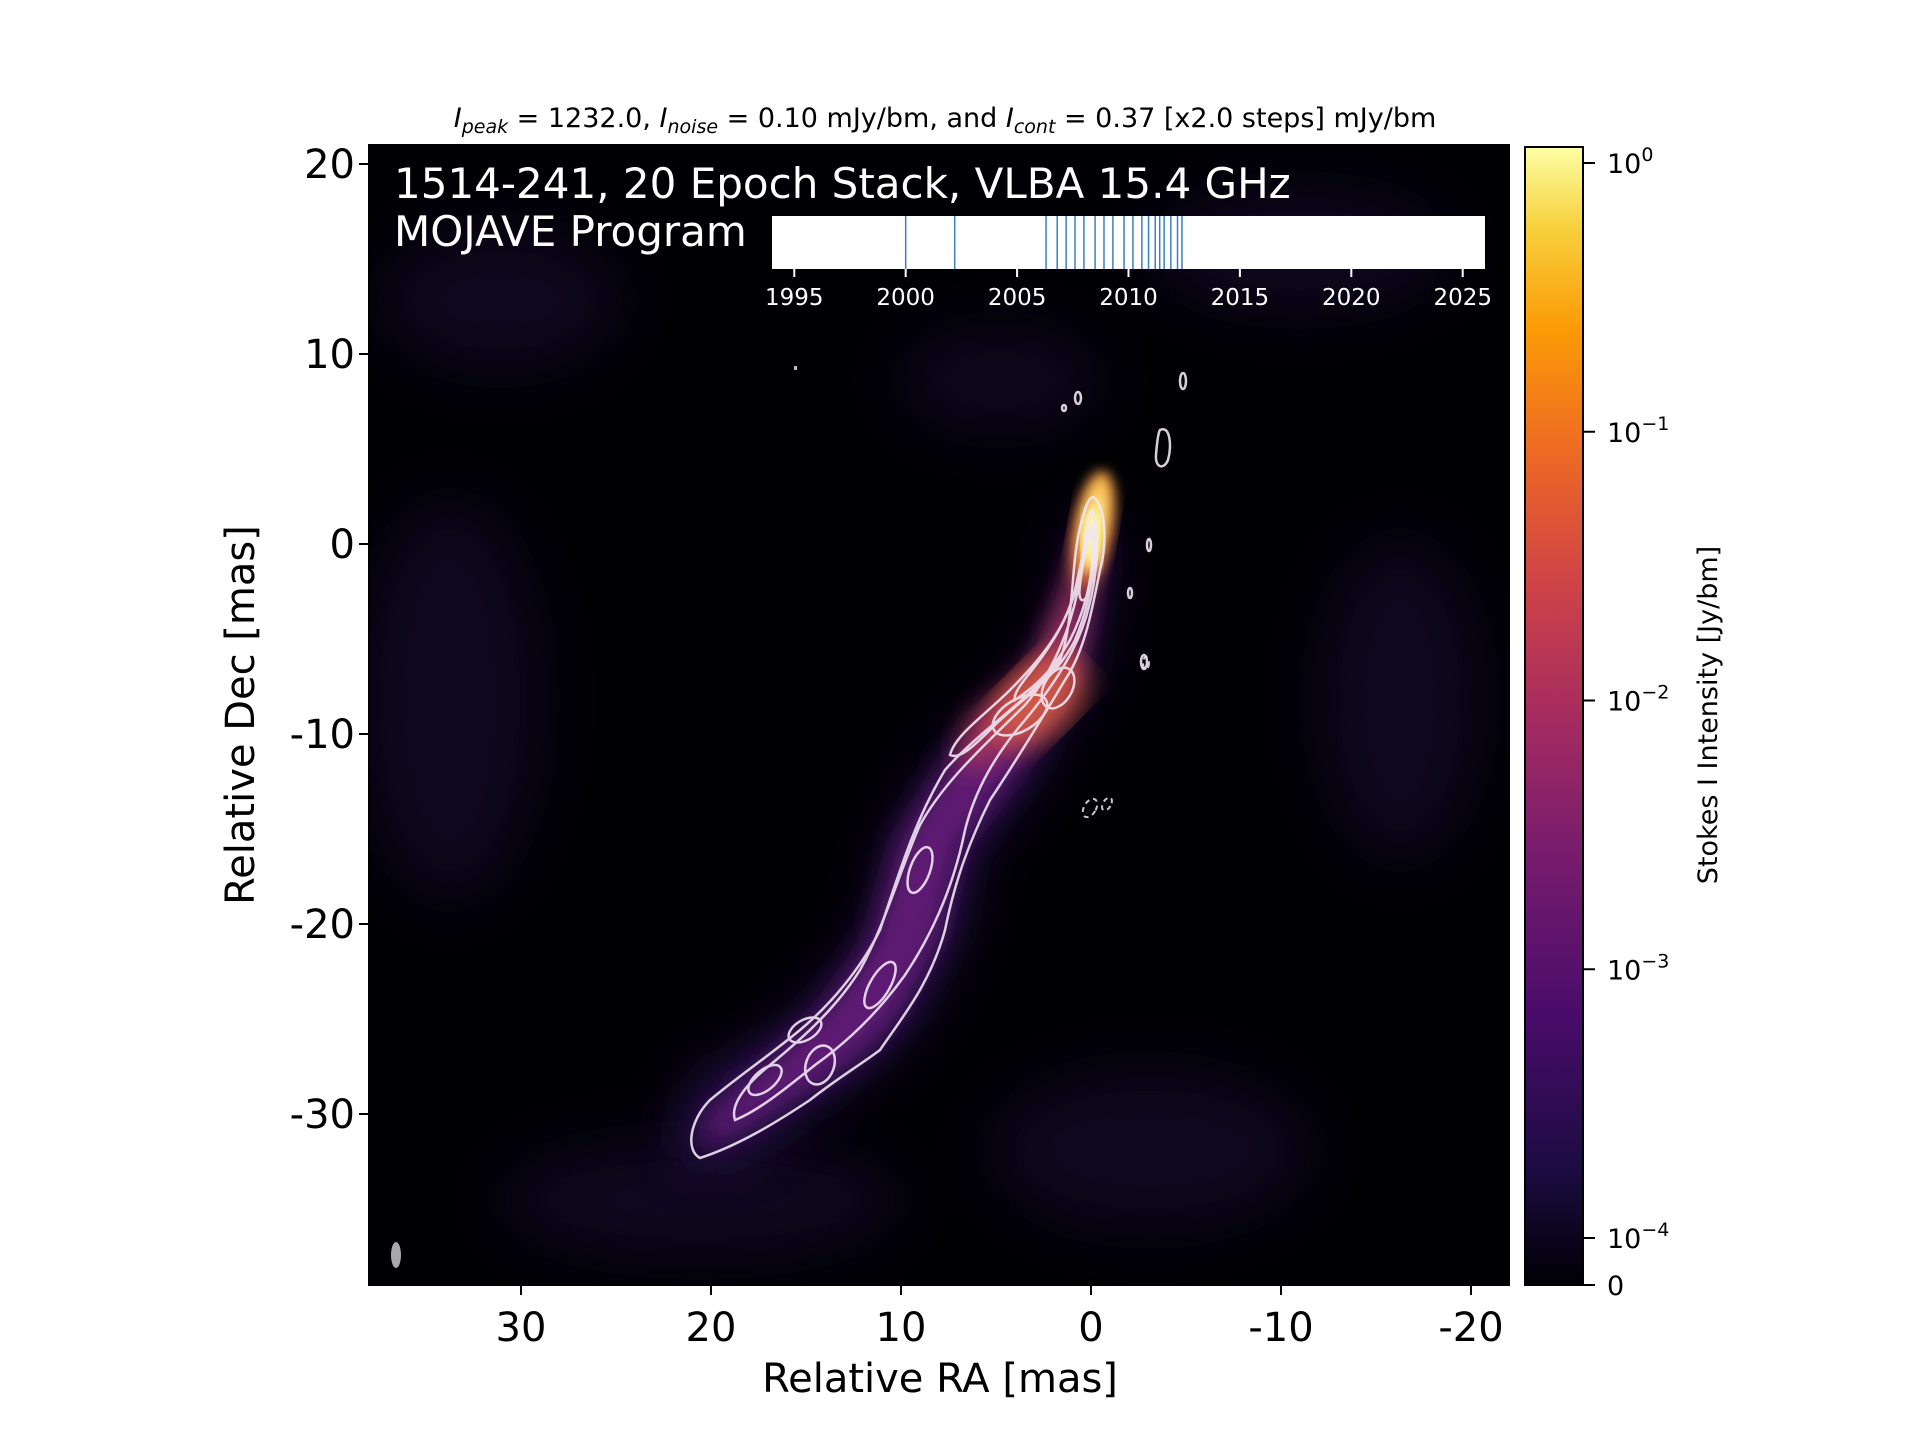  What do you see at coordinates (322, 1115) in the screenshot?
I see `y-tick-label: -30` at bounding box center [322, 1115].